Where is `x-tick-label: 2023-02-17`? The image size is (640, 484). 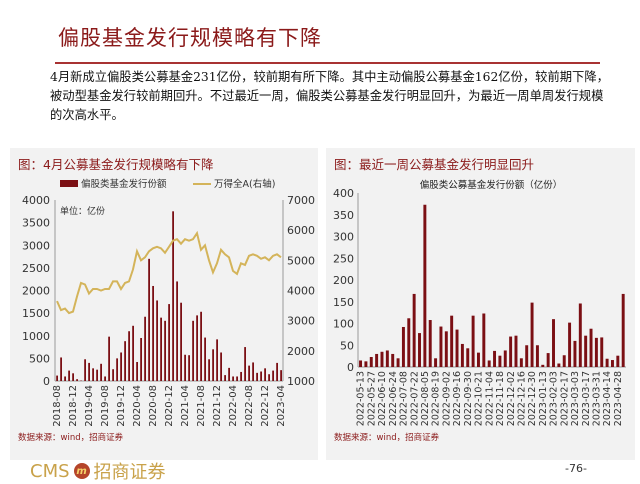
x-tick-label: 2023-02-17 is located at coordinates (564, 398).